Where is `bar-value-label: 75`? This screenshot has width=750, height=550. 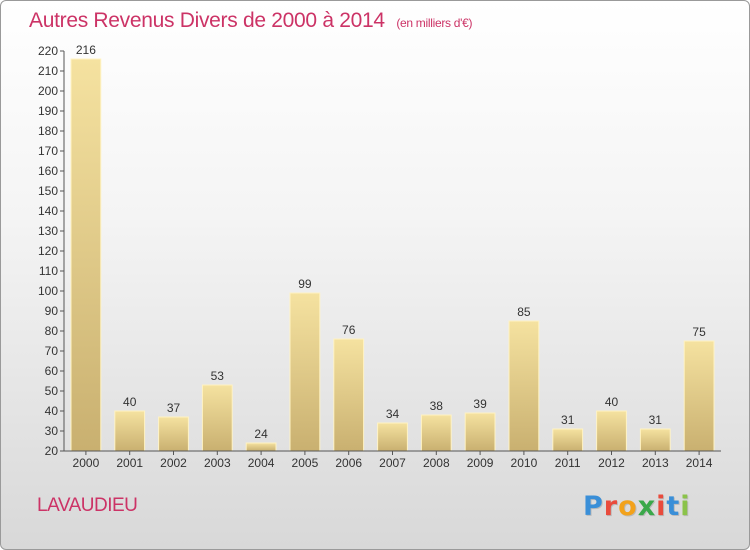 bar-value-label: 75 is located at coordinates (699, 332).